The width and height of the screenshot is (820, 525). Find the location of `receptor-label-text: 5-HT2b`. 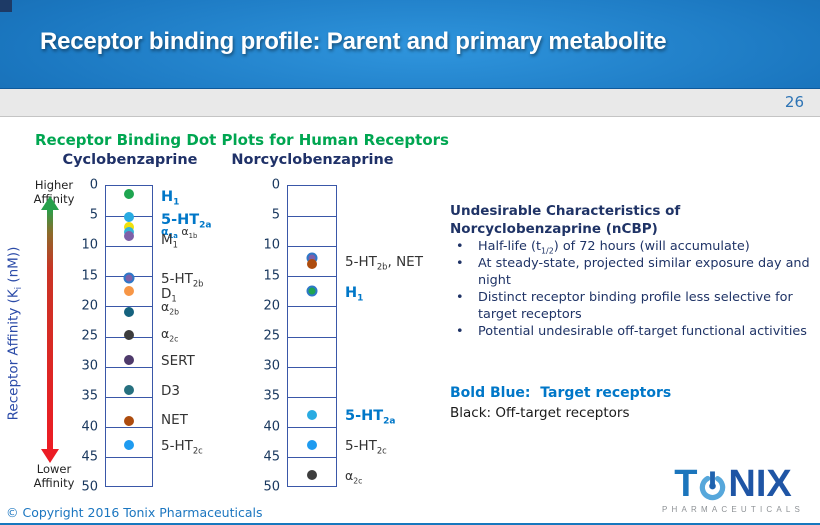

receptor-label-text: 5-HT2b is located at coordinates (182, 279).